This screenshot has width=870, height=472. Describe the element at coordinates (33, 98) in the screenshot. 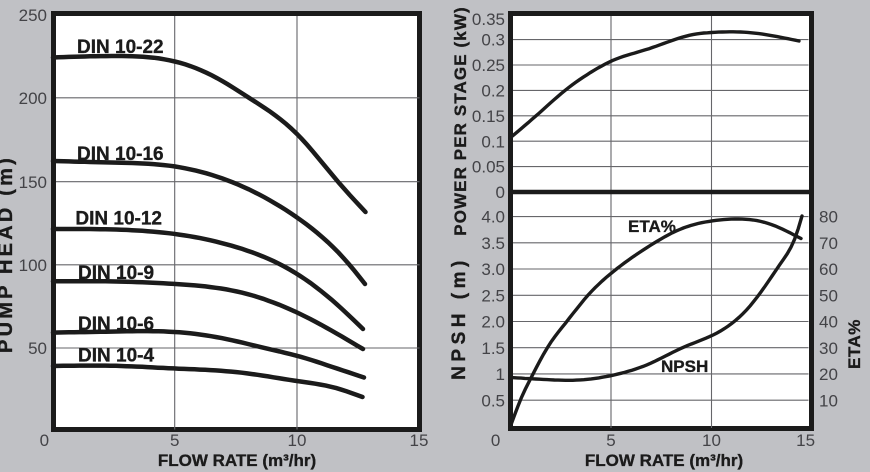

I see `svg-text: 200` at that location.